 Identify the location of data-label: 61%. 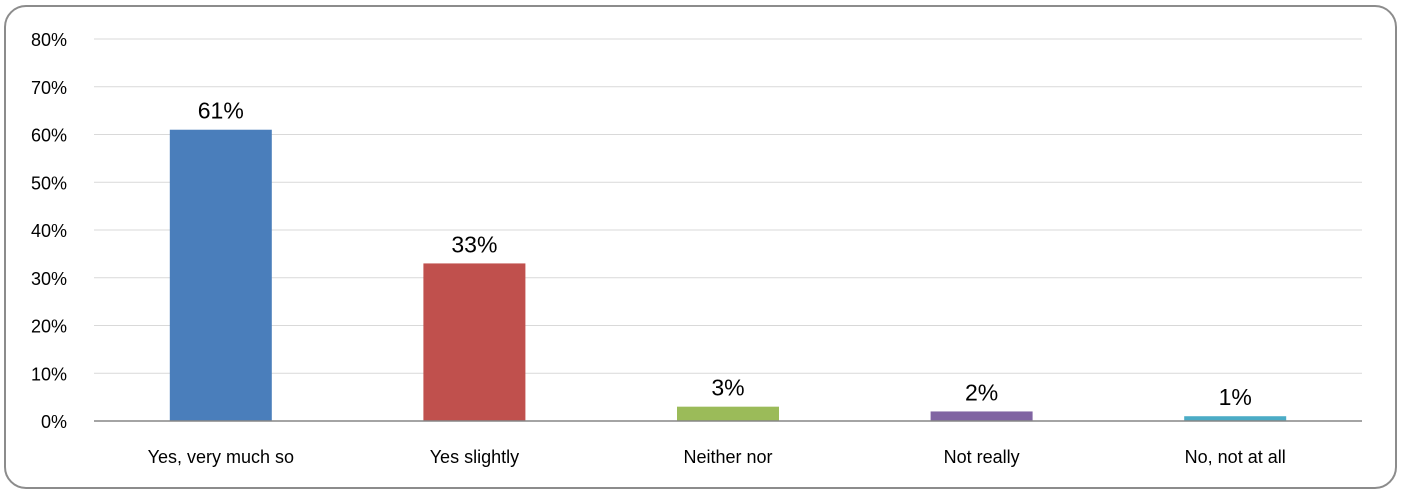
(221, 111).